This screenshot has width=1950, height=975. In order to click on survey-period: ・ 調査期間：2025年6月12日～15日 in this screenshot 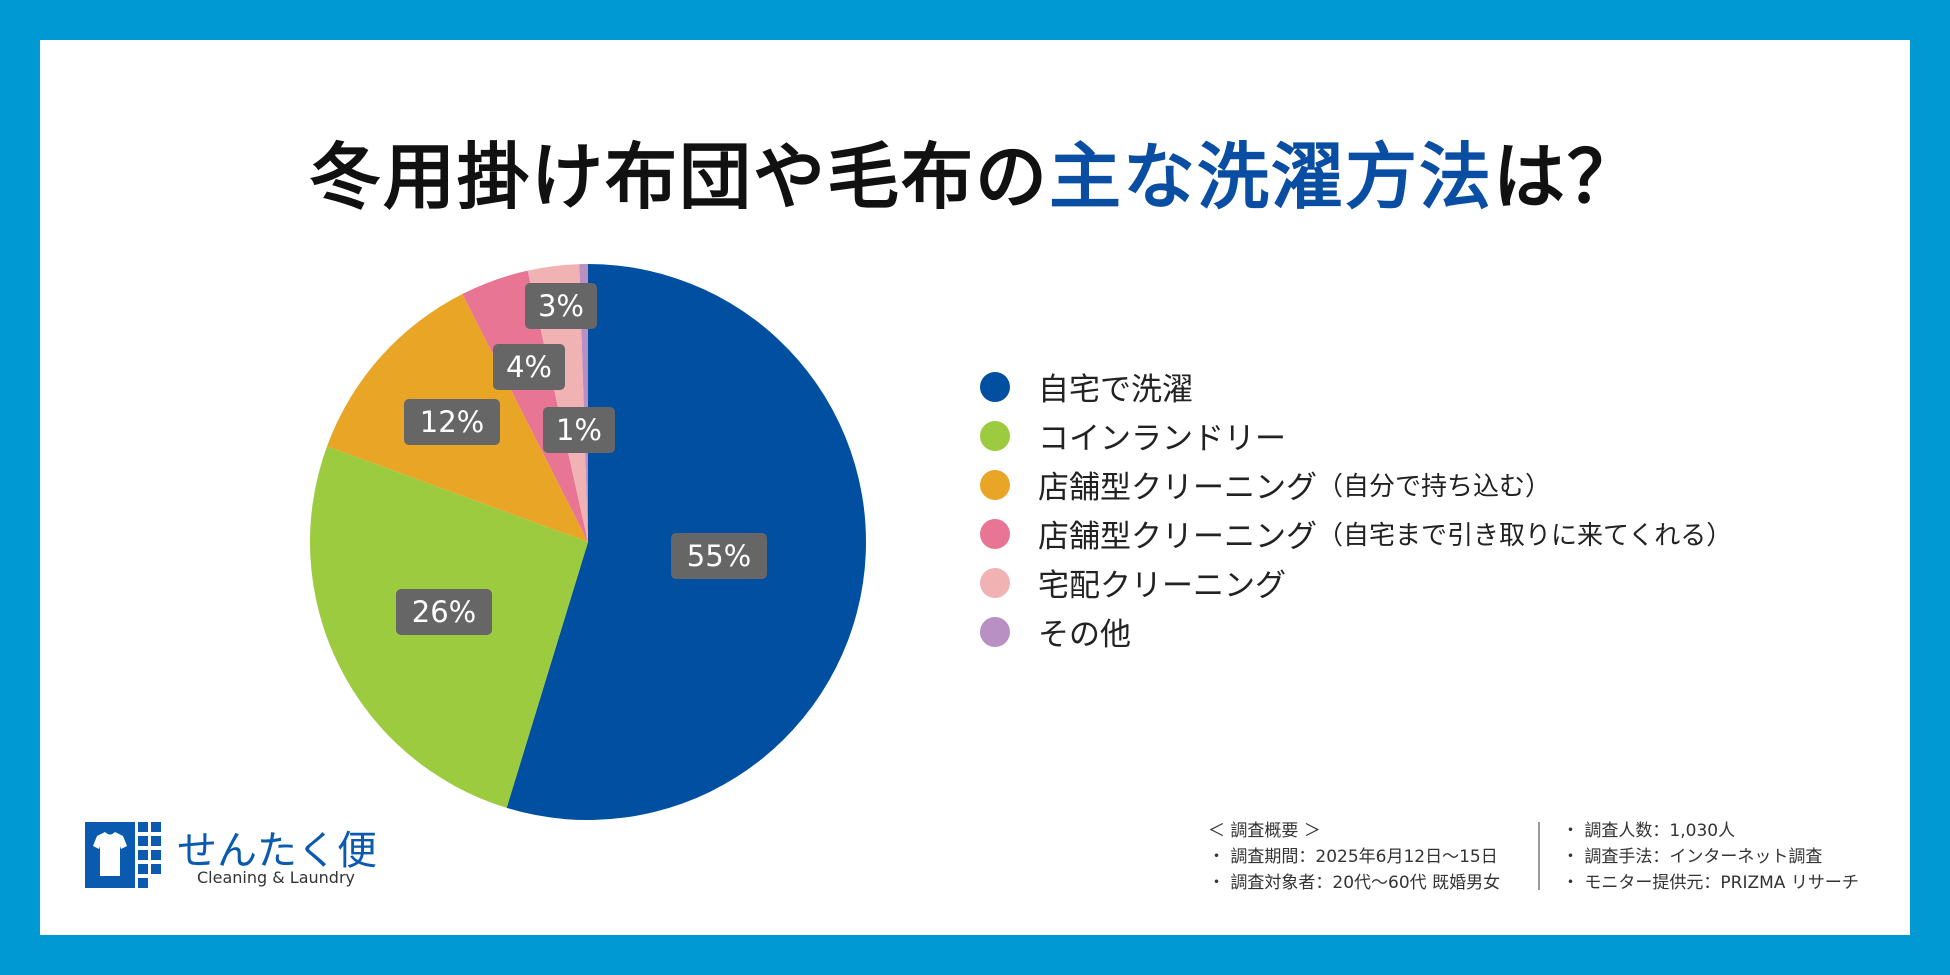, I will do `click(1353, 857)`.